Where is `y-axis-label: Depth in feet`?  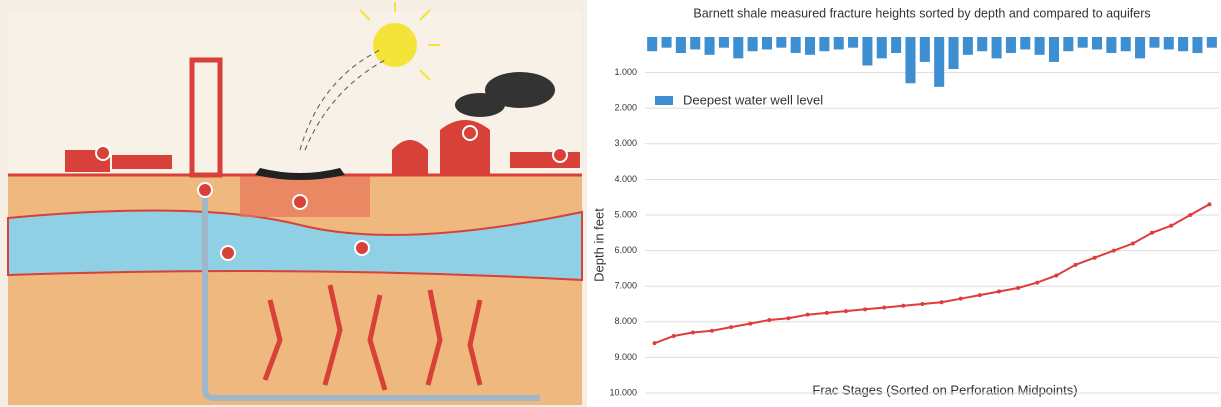 y-axis-label: Depth in feet is located at coordinates (598, 245).